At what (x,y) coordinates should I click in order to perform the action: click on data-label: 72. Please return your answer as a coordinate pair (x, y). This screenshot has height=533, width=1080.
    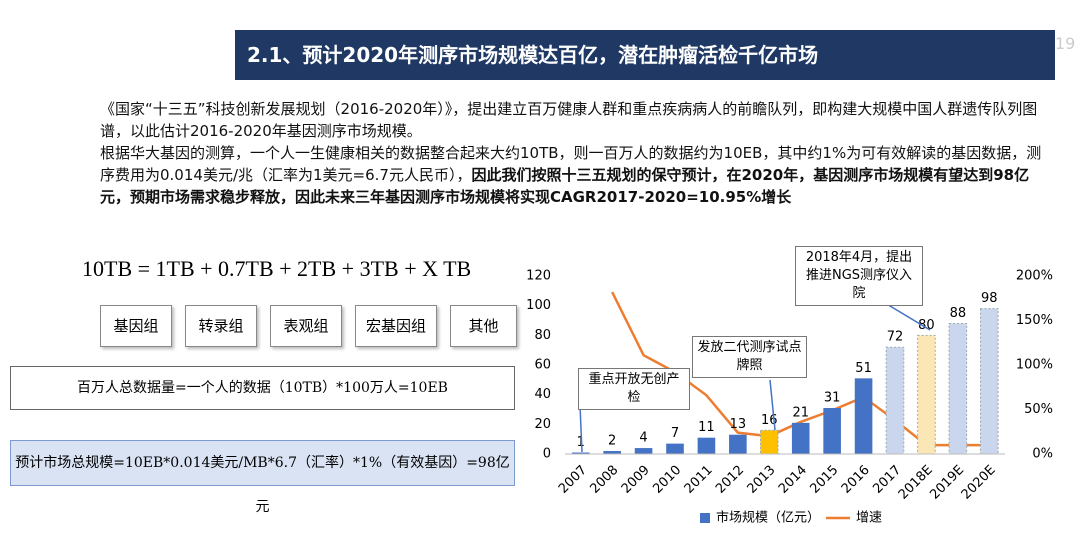
    Looking at the image, I should click on (895, 337).